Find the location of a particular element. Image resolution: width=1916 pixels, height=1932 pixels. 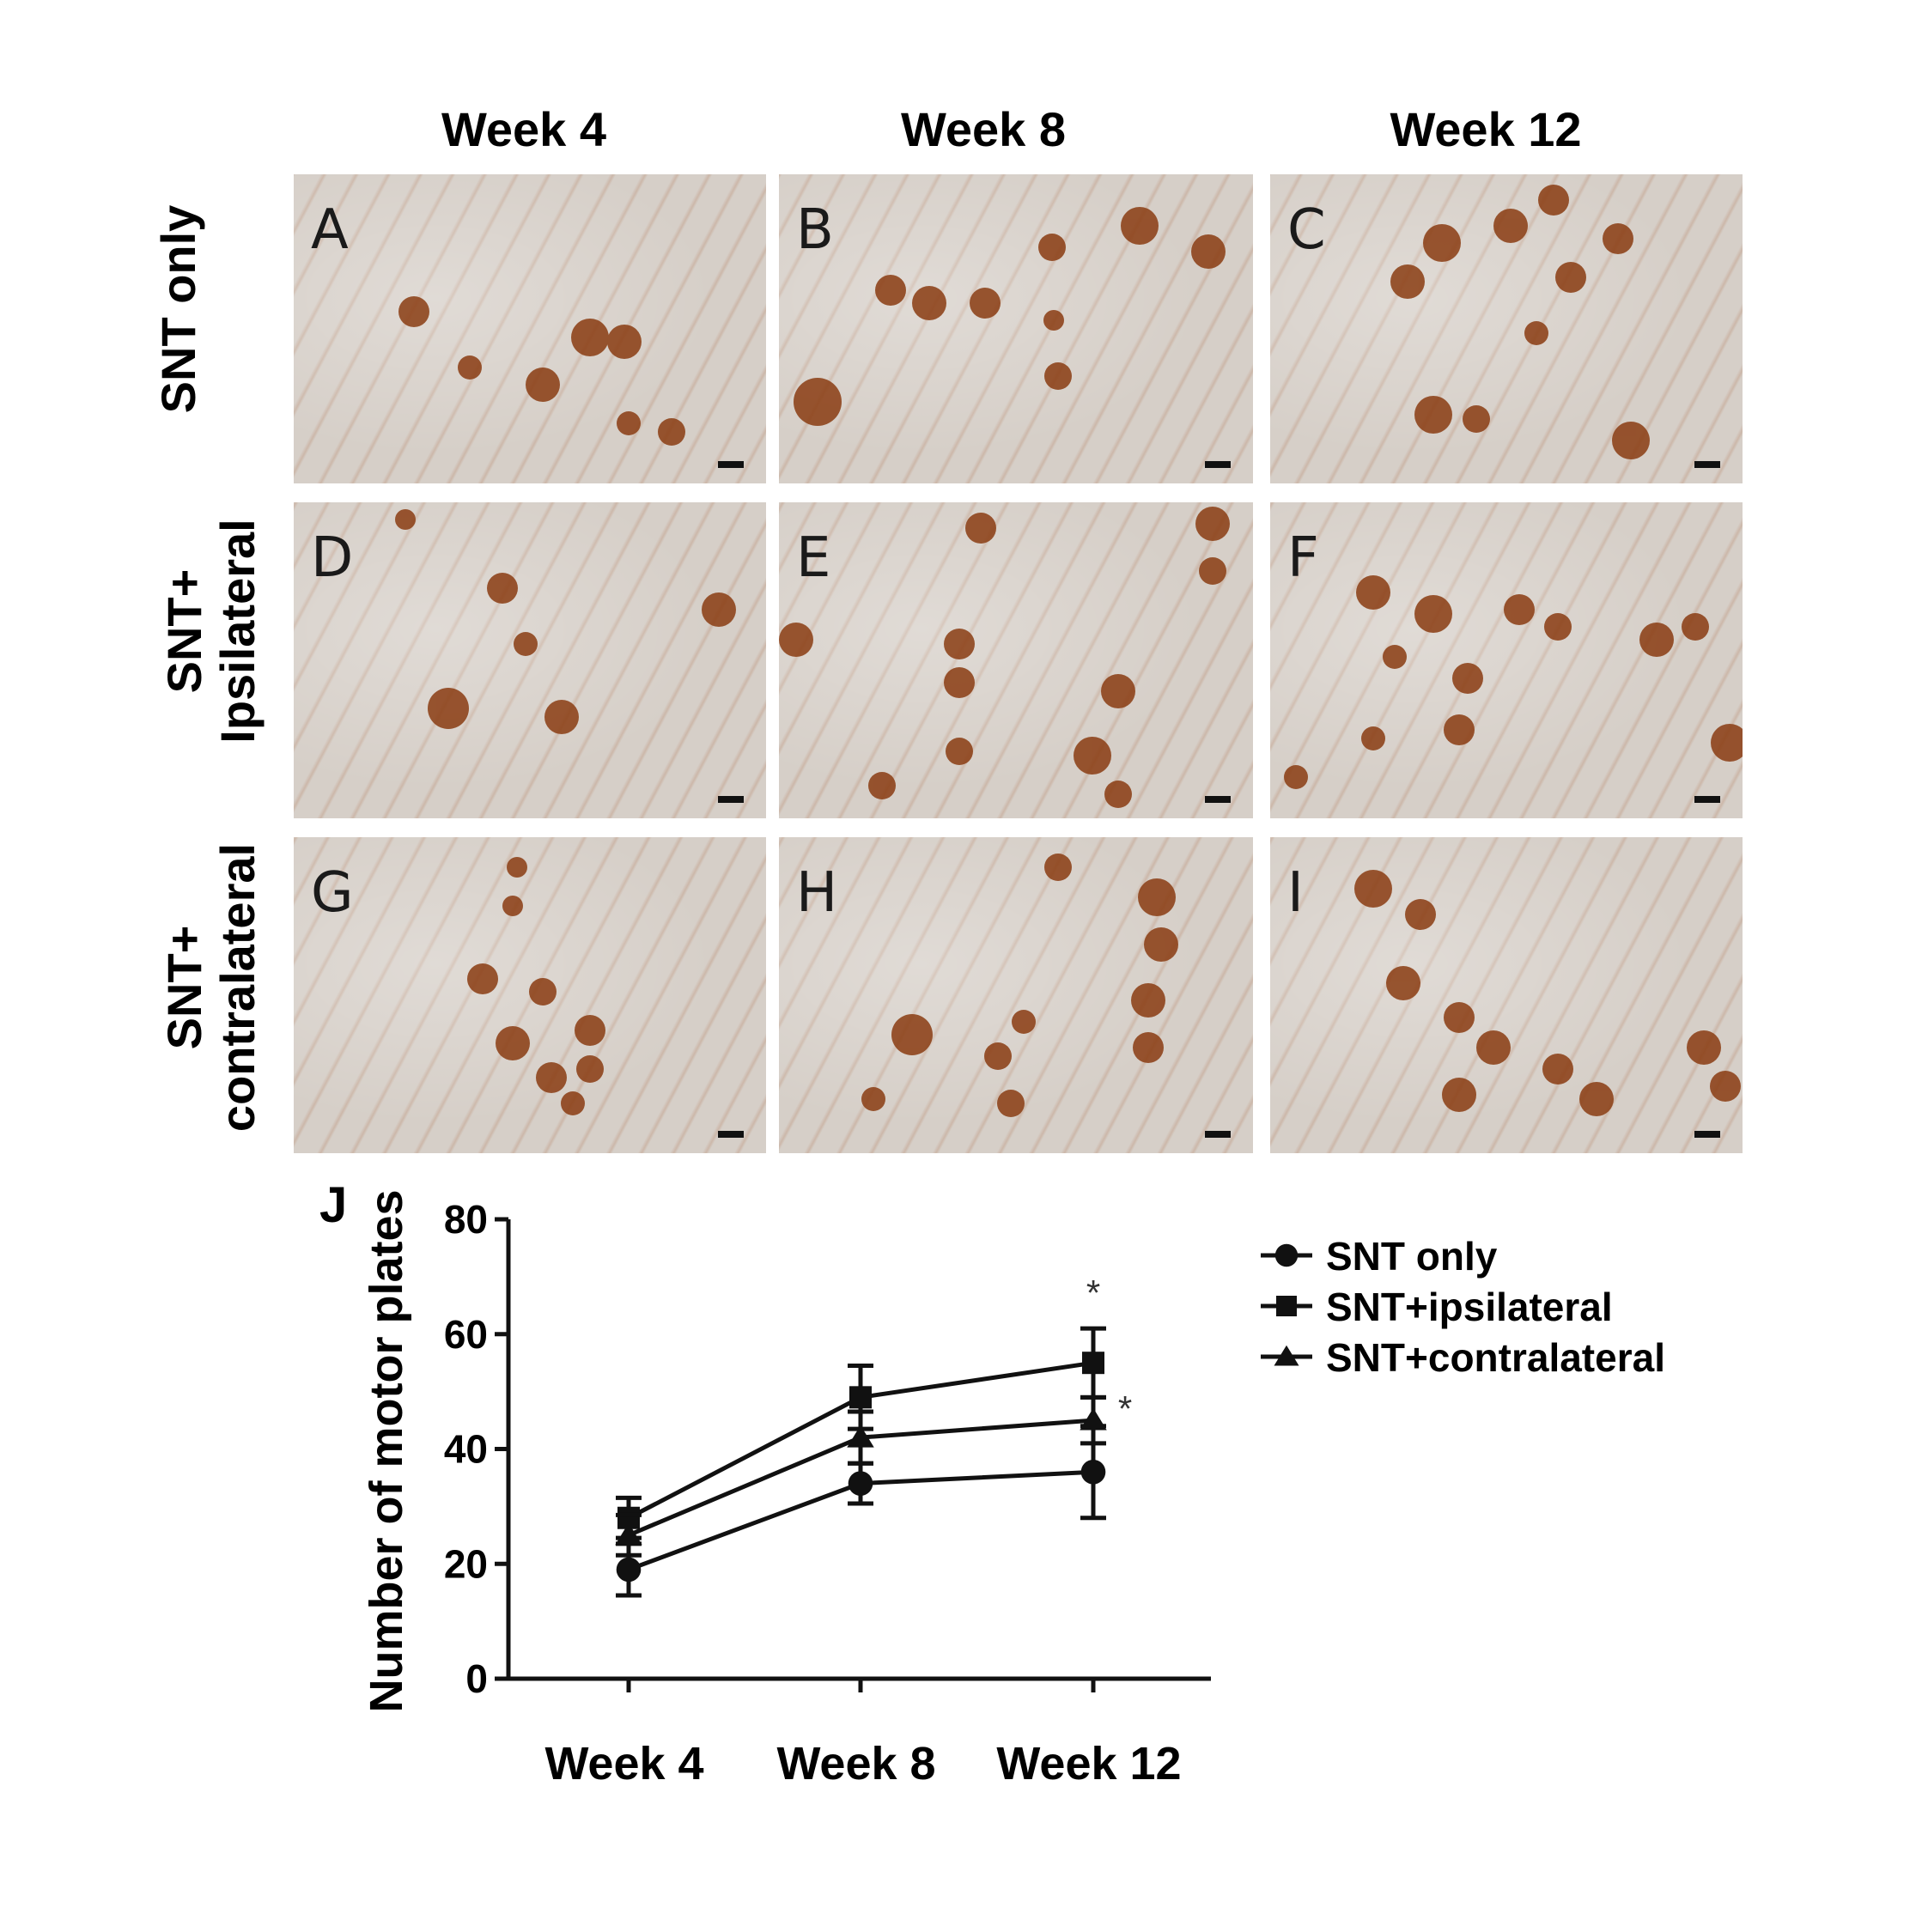

legend-label: SNT+ipsilateral is located at coordinates (1469, 1307).